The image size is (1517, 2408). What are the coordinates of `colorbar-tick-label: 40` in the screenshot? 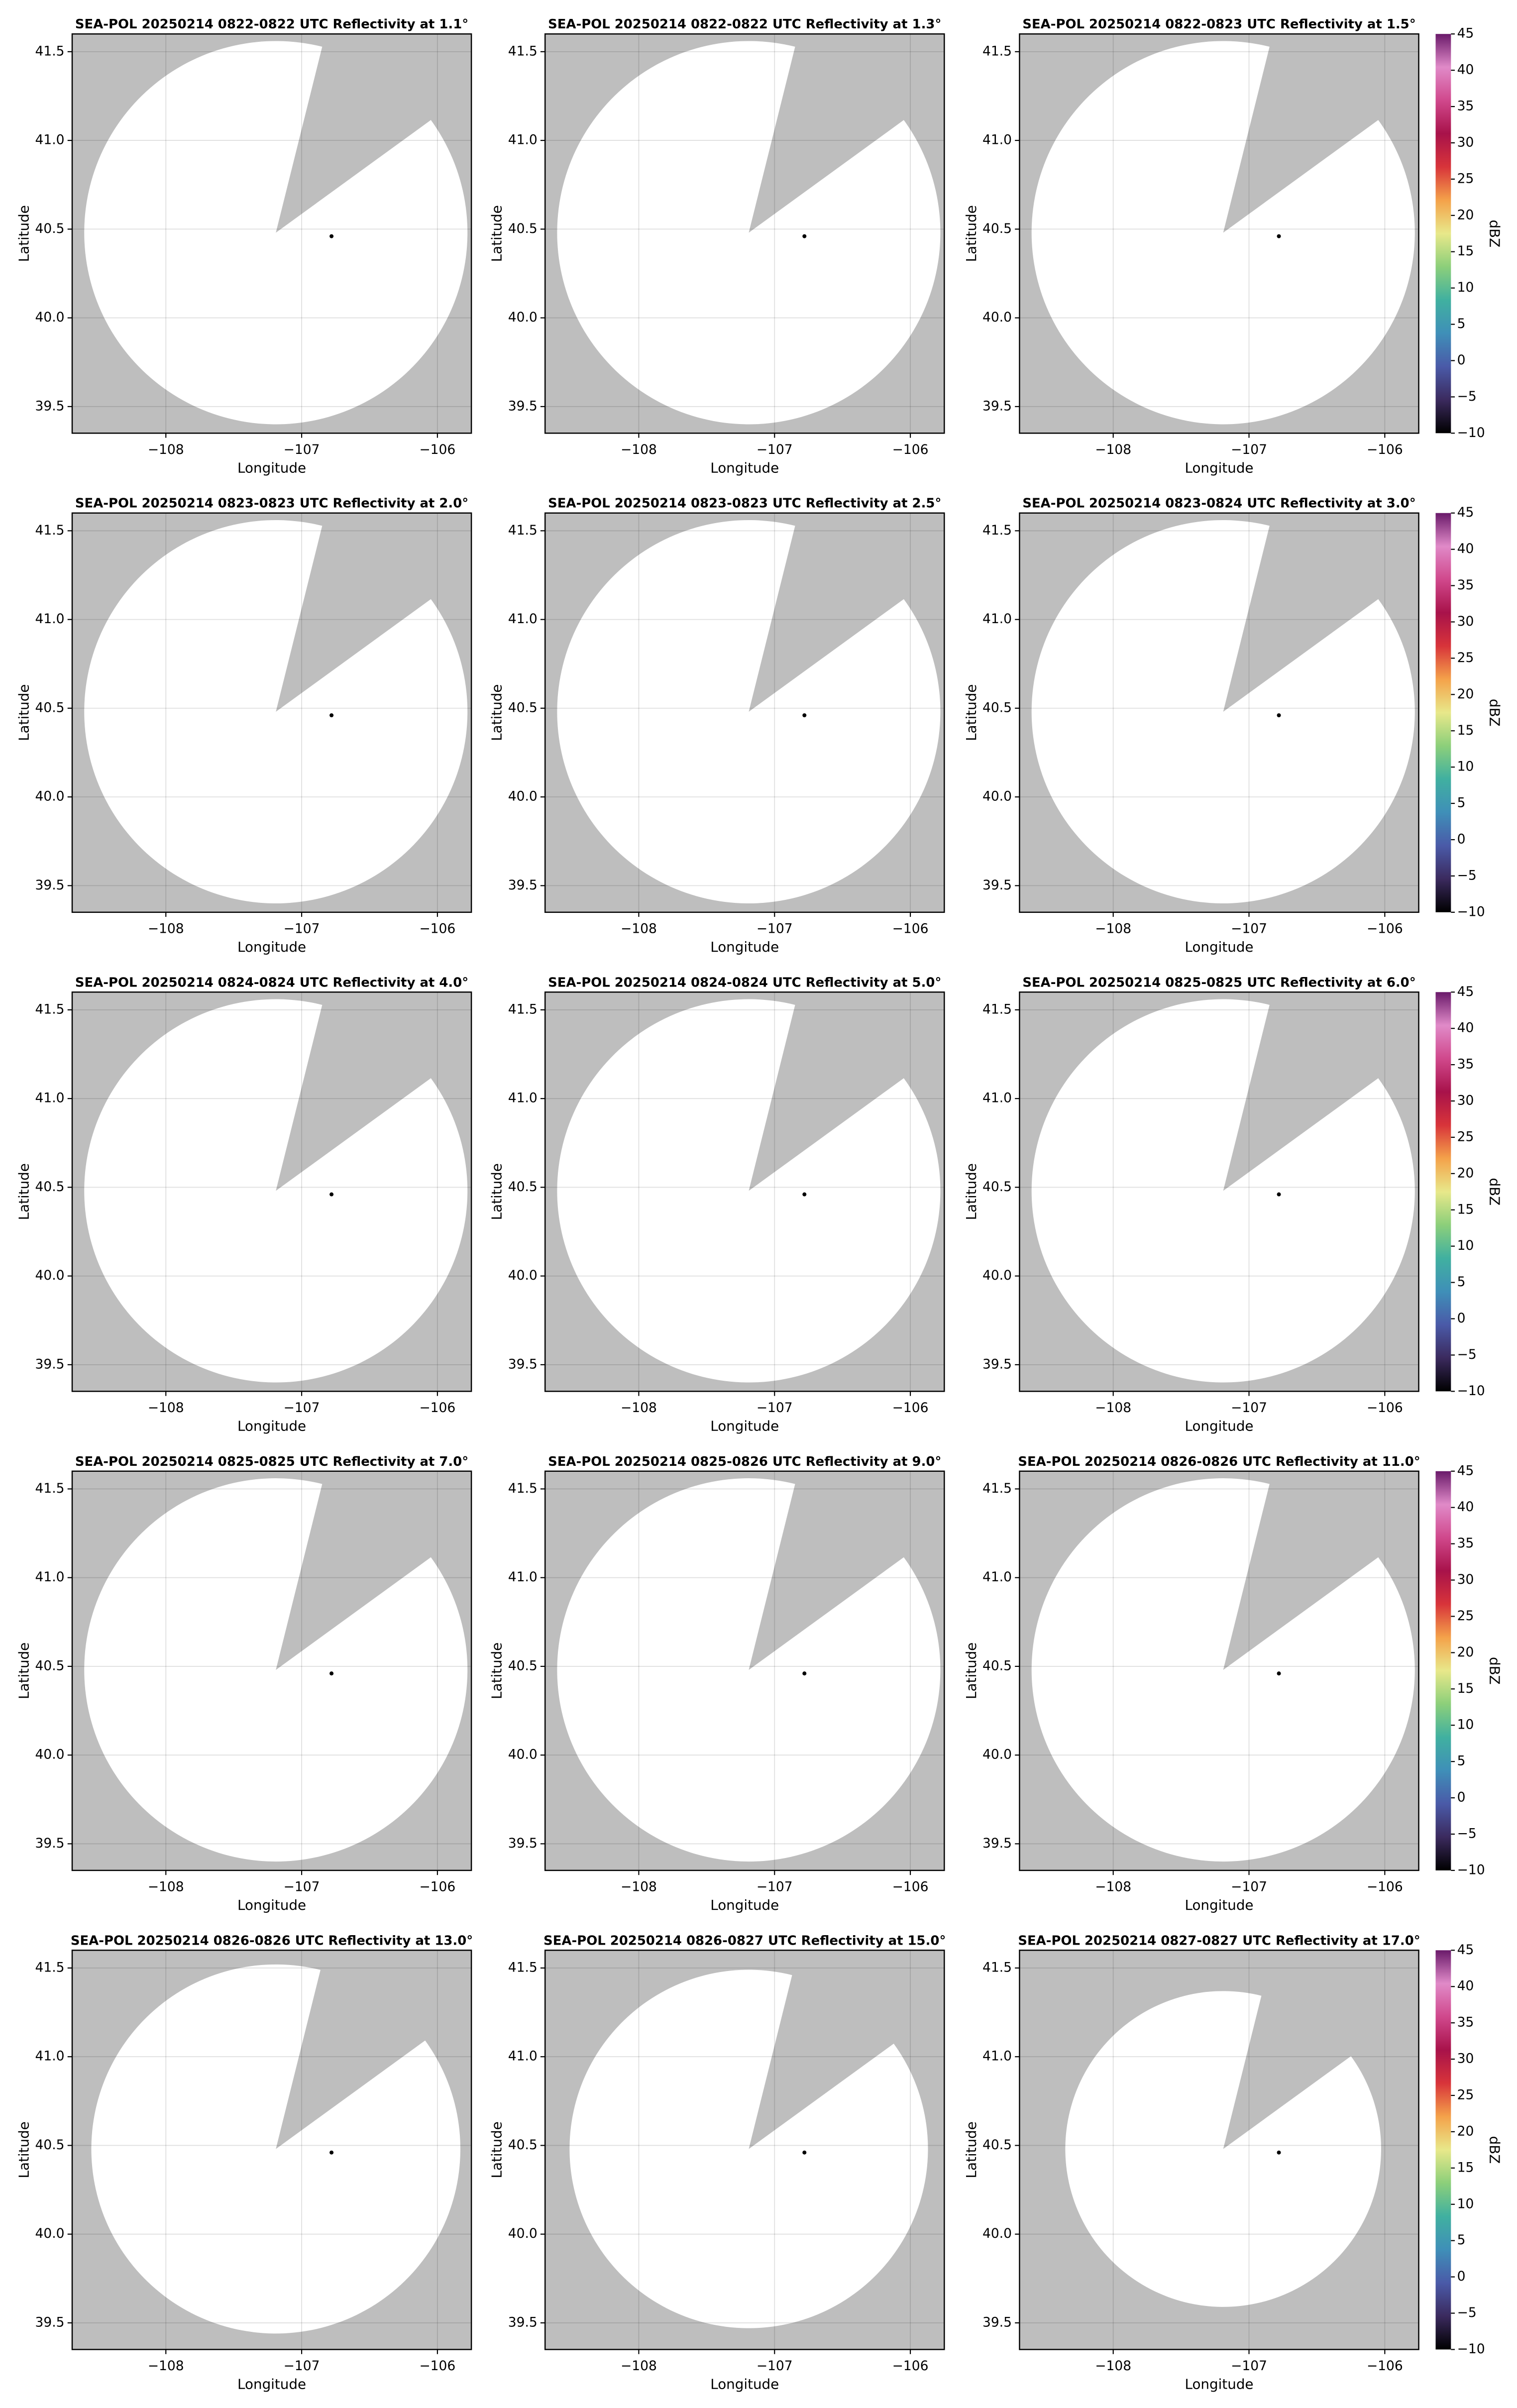 It's located at (1466, 1986).